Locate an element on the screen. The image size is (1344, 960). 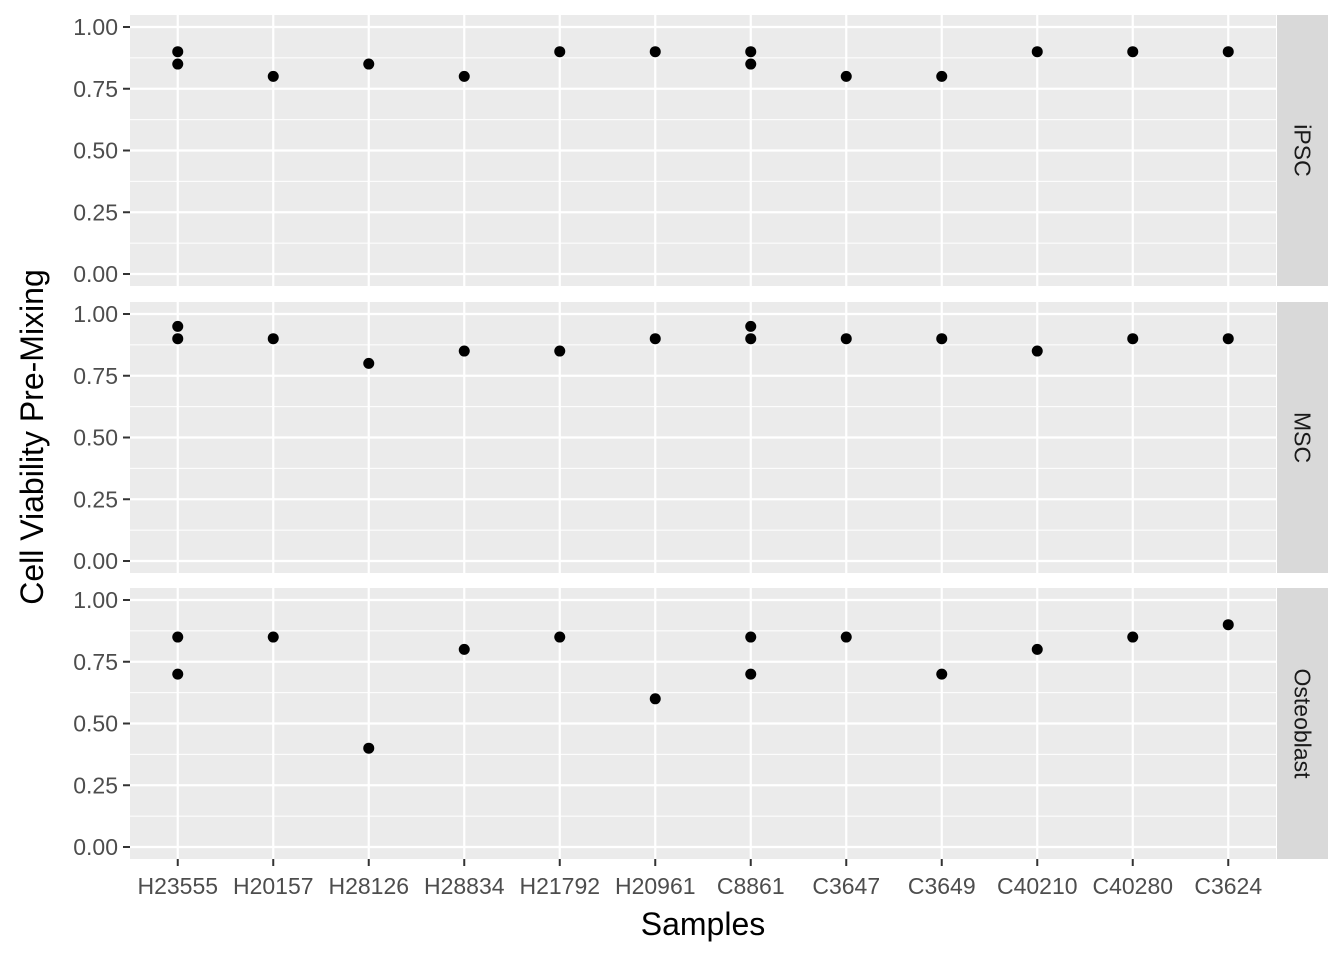
facet-strip-label: iPSC is located at coordinates (1303, 150).